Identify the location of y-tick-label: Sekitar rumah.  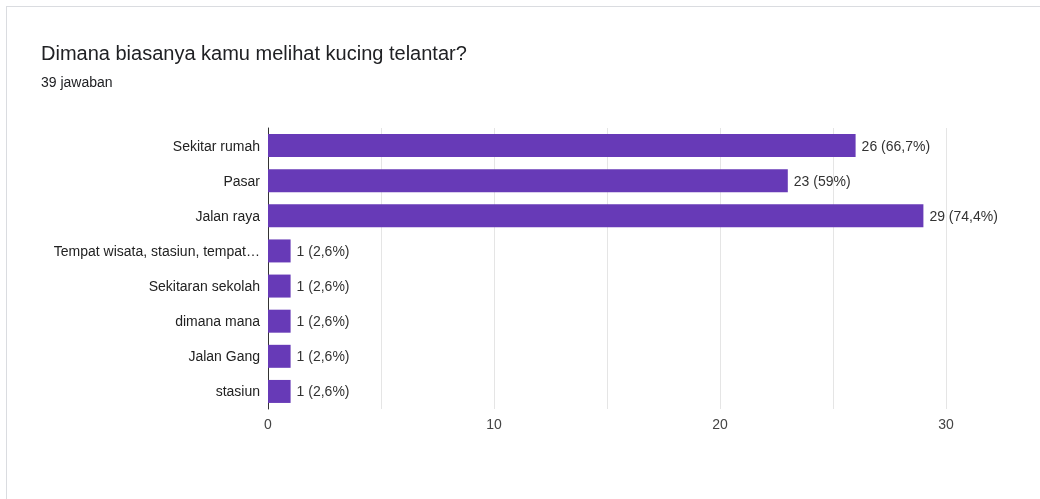
(216, 145).